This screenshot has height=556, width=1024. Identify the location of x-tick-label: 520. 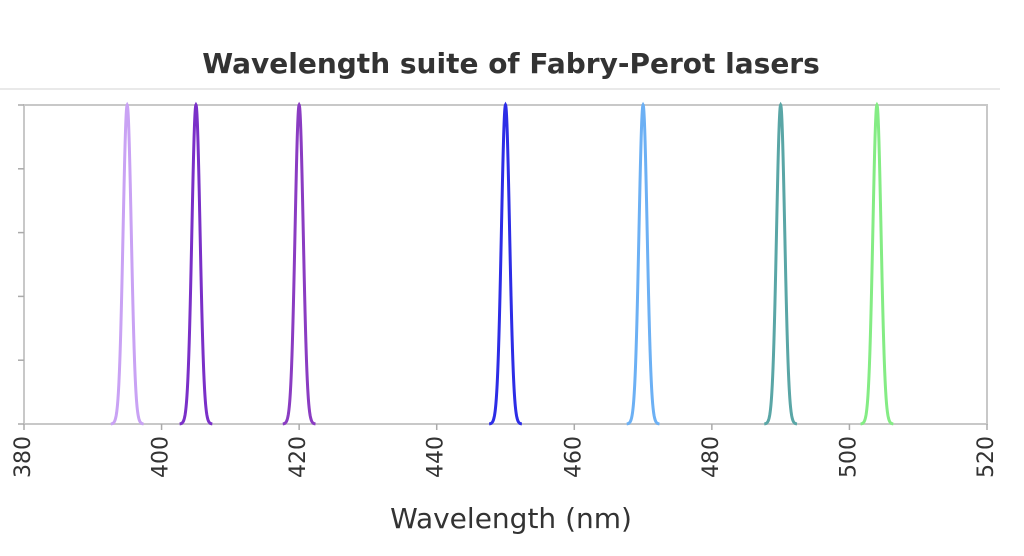
(986, 457).